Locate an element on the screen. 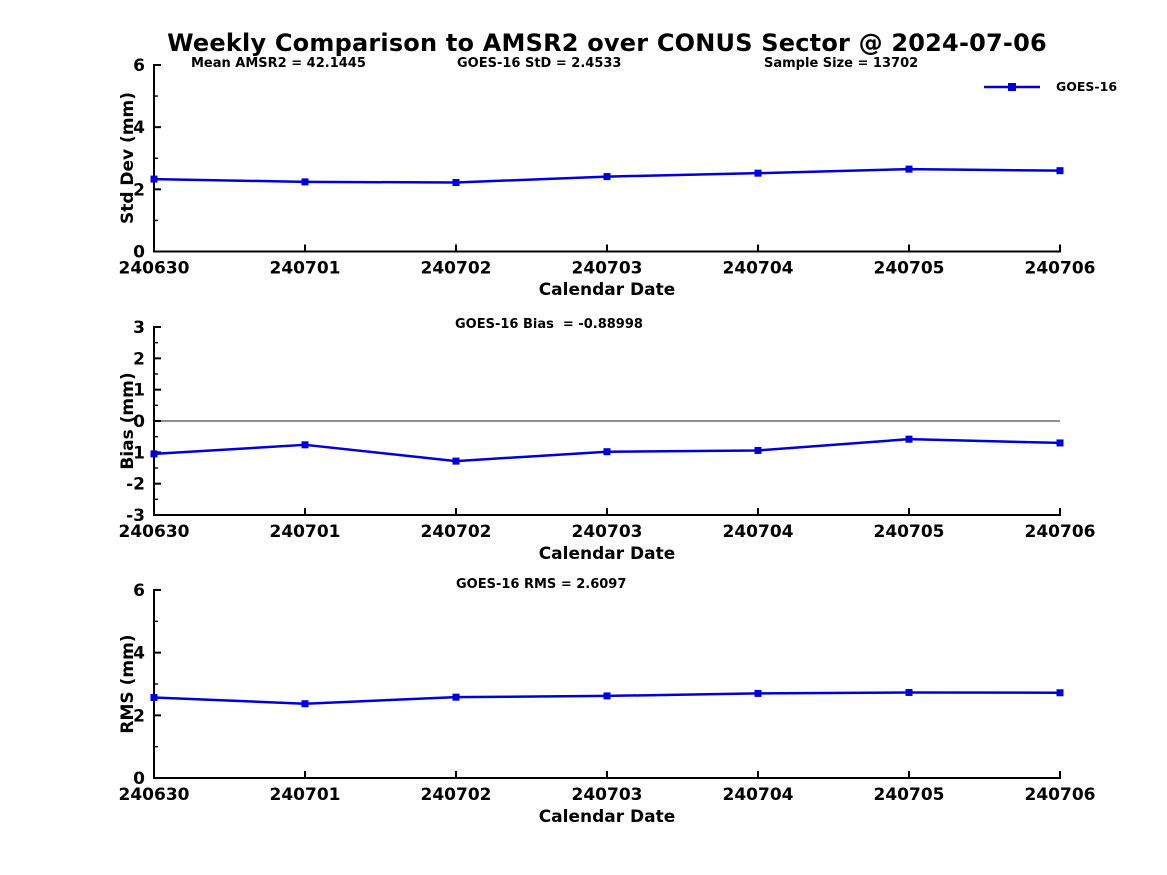 The width and height of the screenshot is (1167, 875). ylabel-stddev: Std Dev (mm) is located at coordinates (128, 158).